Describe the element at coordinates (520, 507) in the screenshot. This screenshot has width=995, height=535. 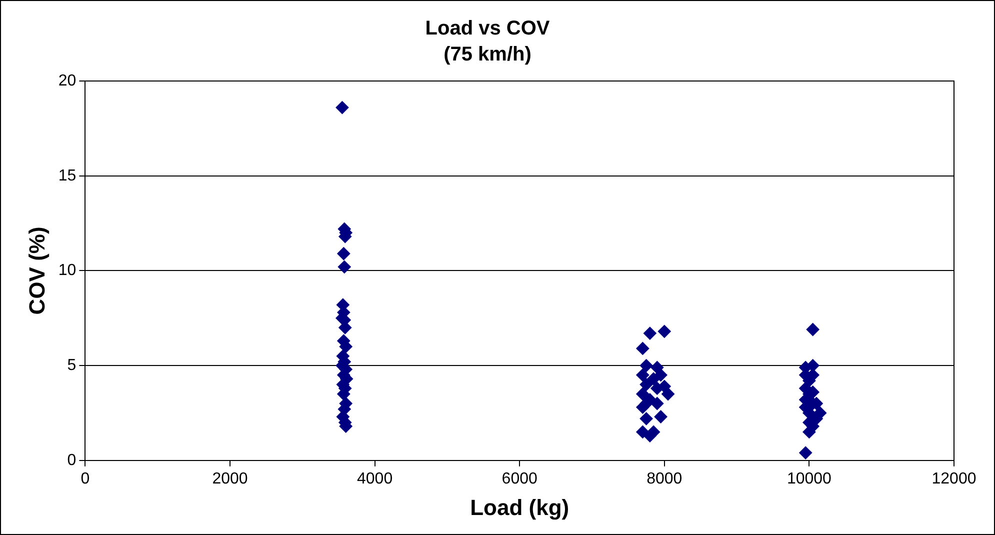
I see `x-axis-title: Load (kg)` at that location.